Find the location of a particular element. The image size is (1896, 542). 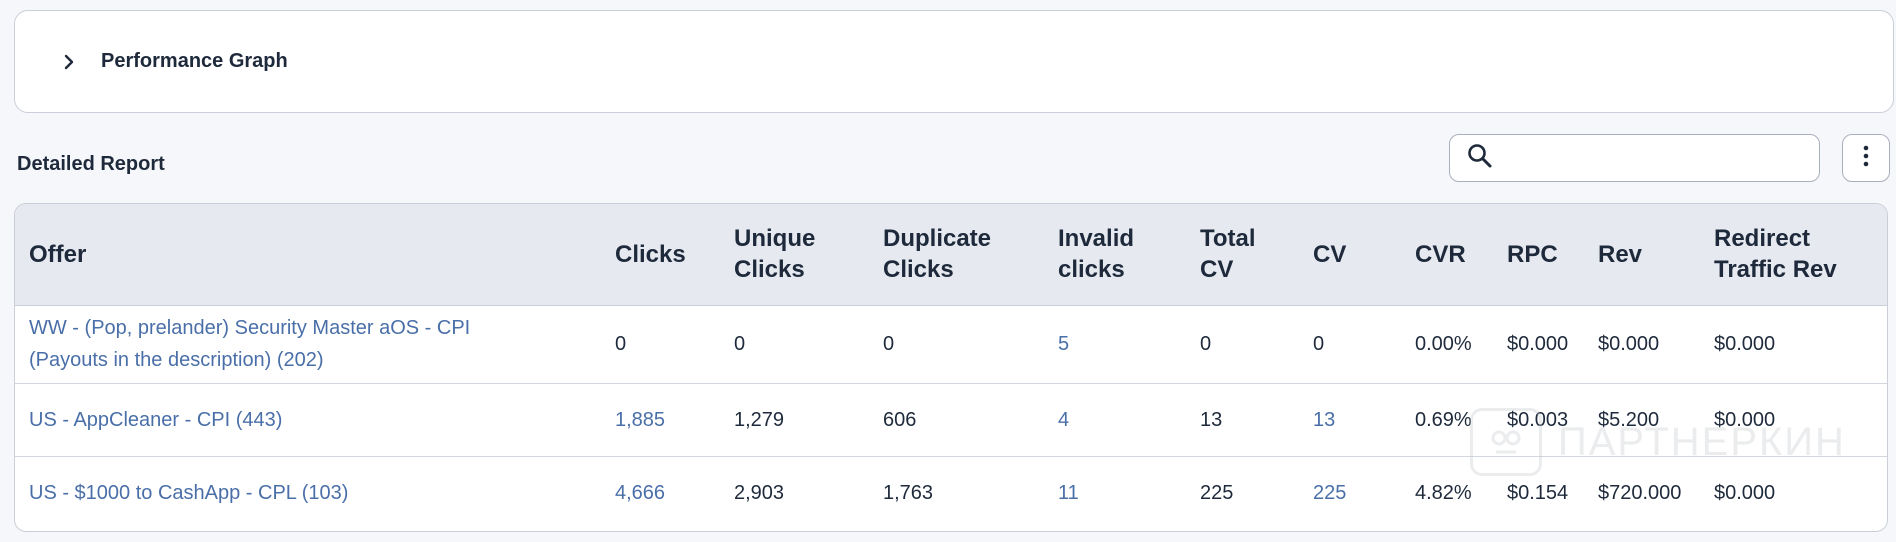

rev-cell: $0.000 is located at coordinates (1629, 344).